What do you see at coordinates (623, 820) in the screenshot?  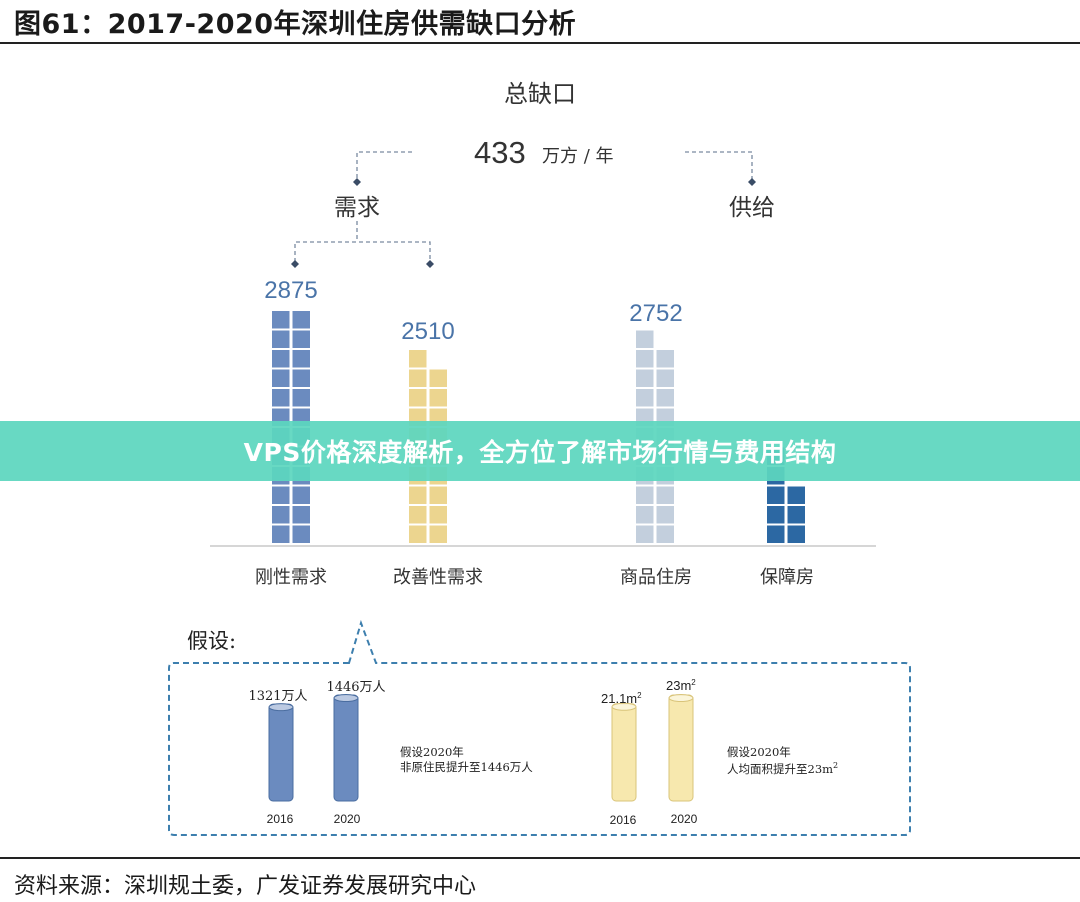 I see `area-year-2016: 2016` at bounding box center [623, 820].